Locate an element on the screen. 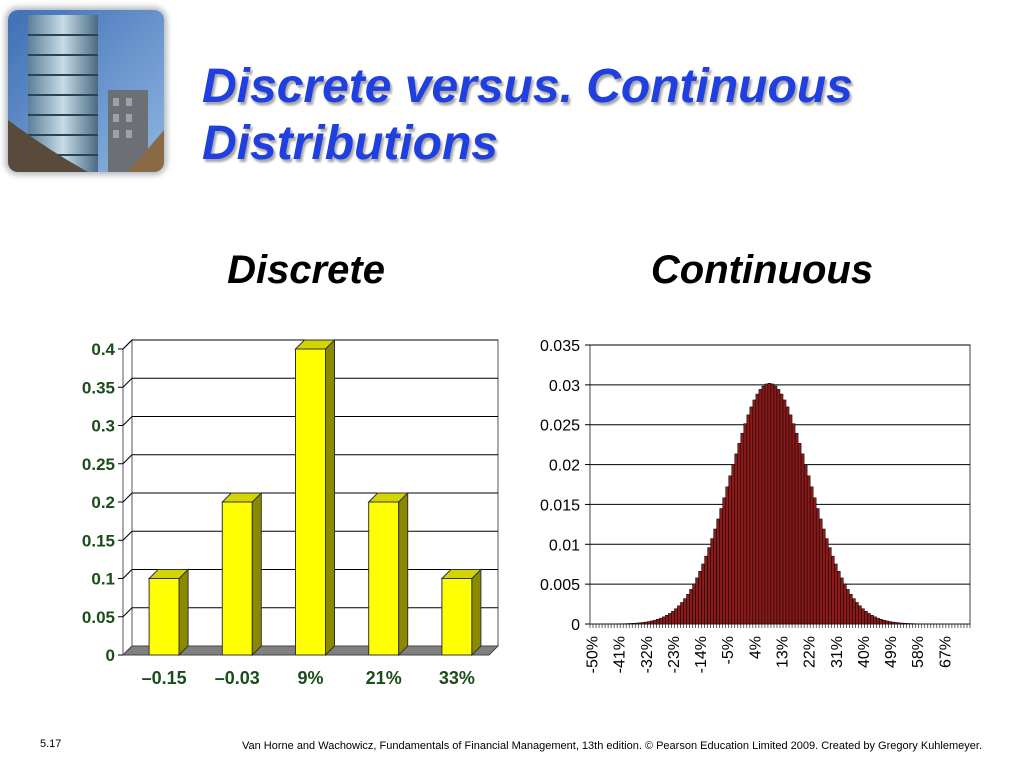 The image size is (1024, 768). x-tick-label: -32% is located at coordinates (647, 654).